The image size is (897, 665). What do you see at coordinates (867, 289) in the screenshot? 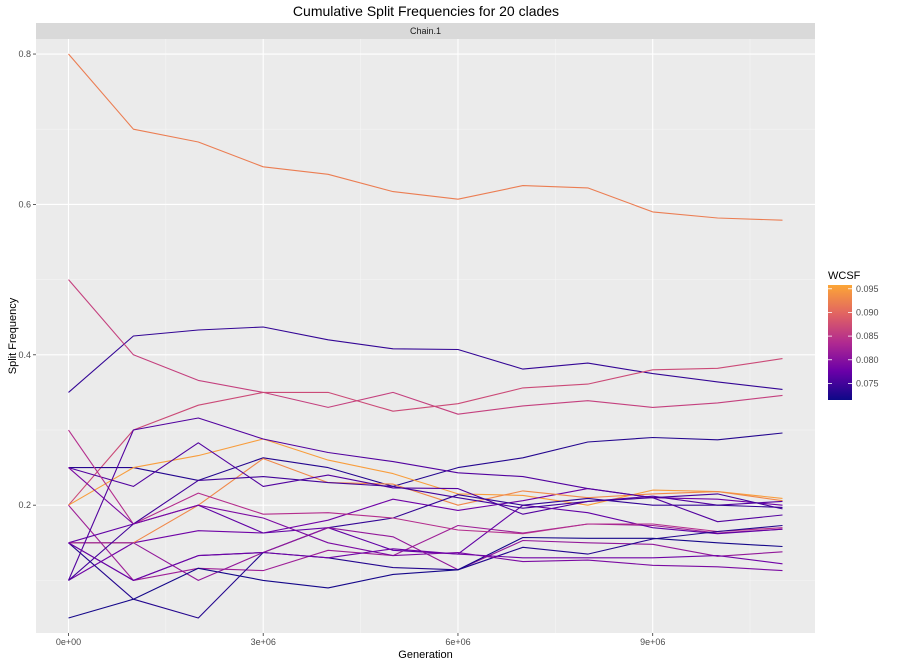
I see `legend-tick-label: 0.095` at bounding box center [867, 289].